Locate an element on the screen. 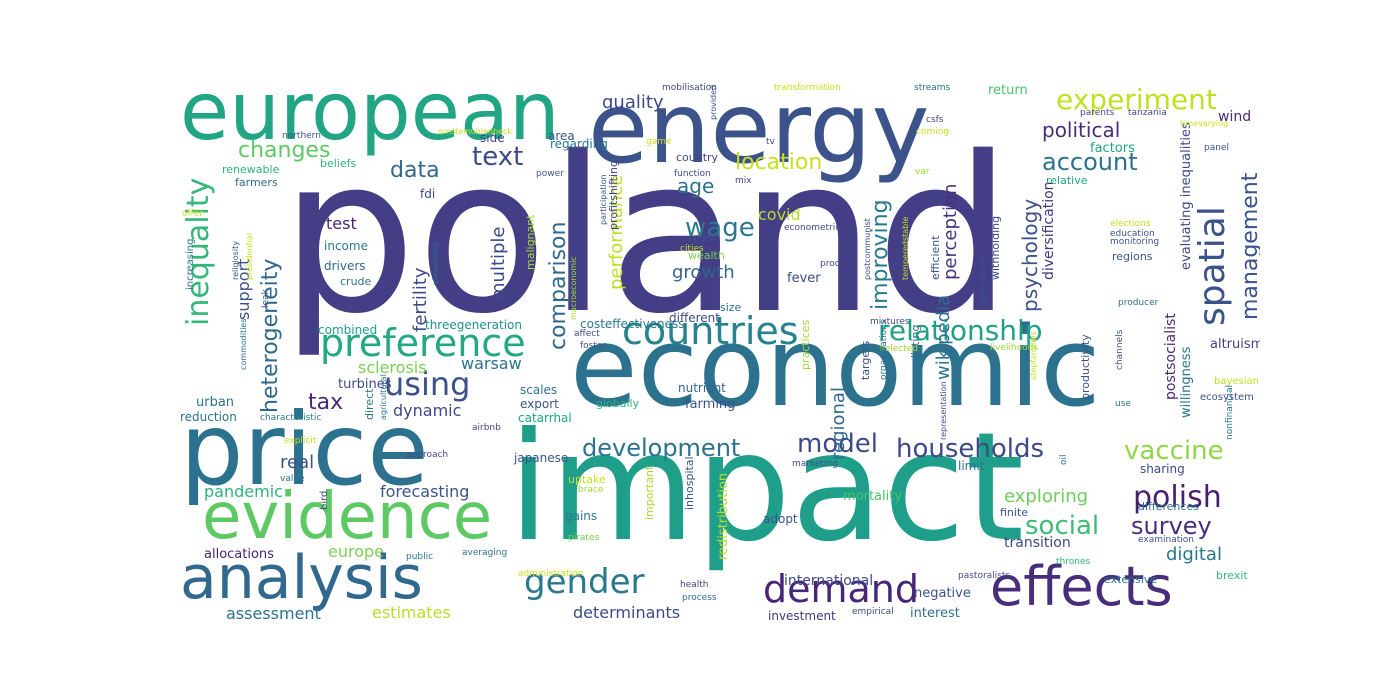 Image resolution: width=1400 pixels, height=700 pixels. word-averaging: averaging is located at coordinates (485, 553).